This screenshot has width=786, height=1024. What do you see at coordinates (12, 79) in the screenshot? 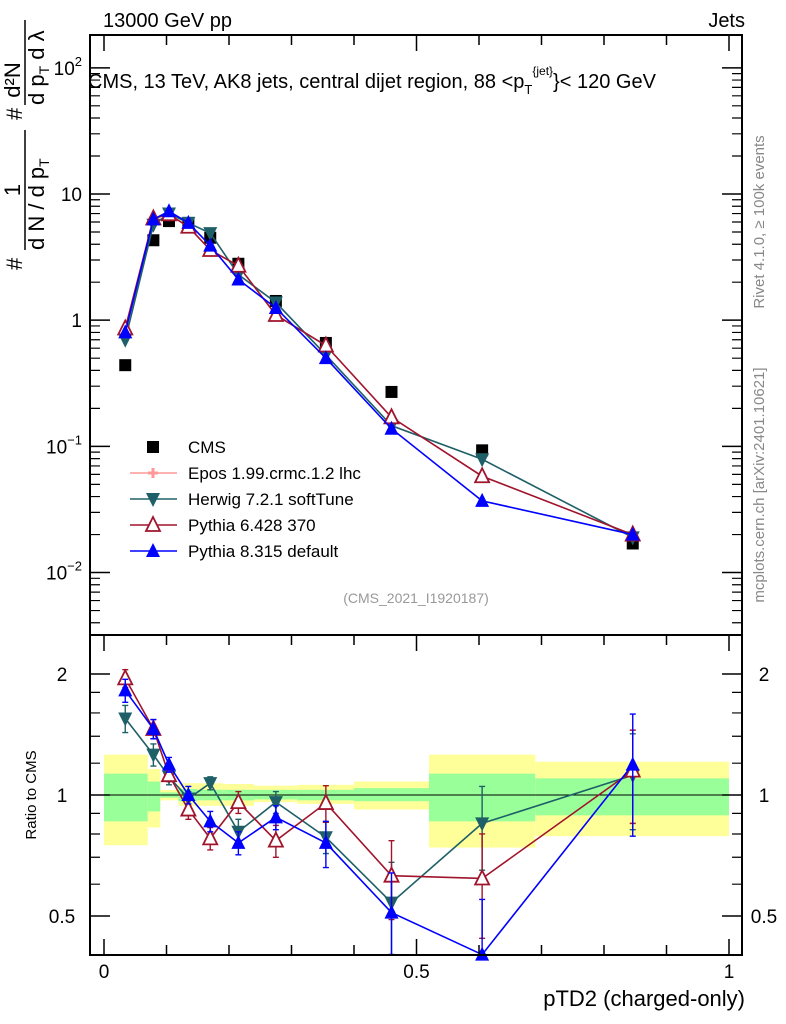
I see `svg-text: d²N` at bounding box center [12, 79].